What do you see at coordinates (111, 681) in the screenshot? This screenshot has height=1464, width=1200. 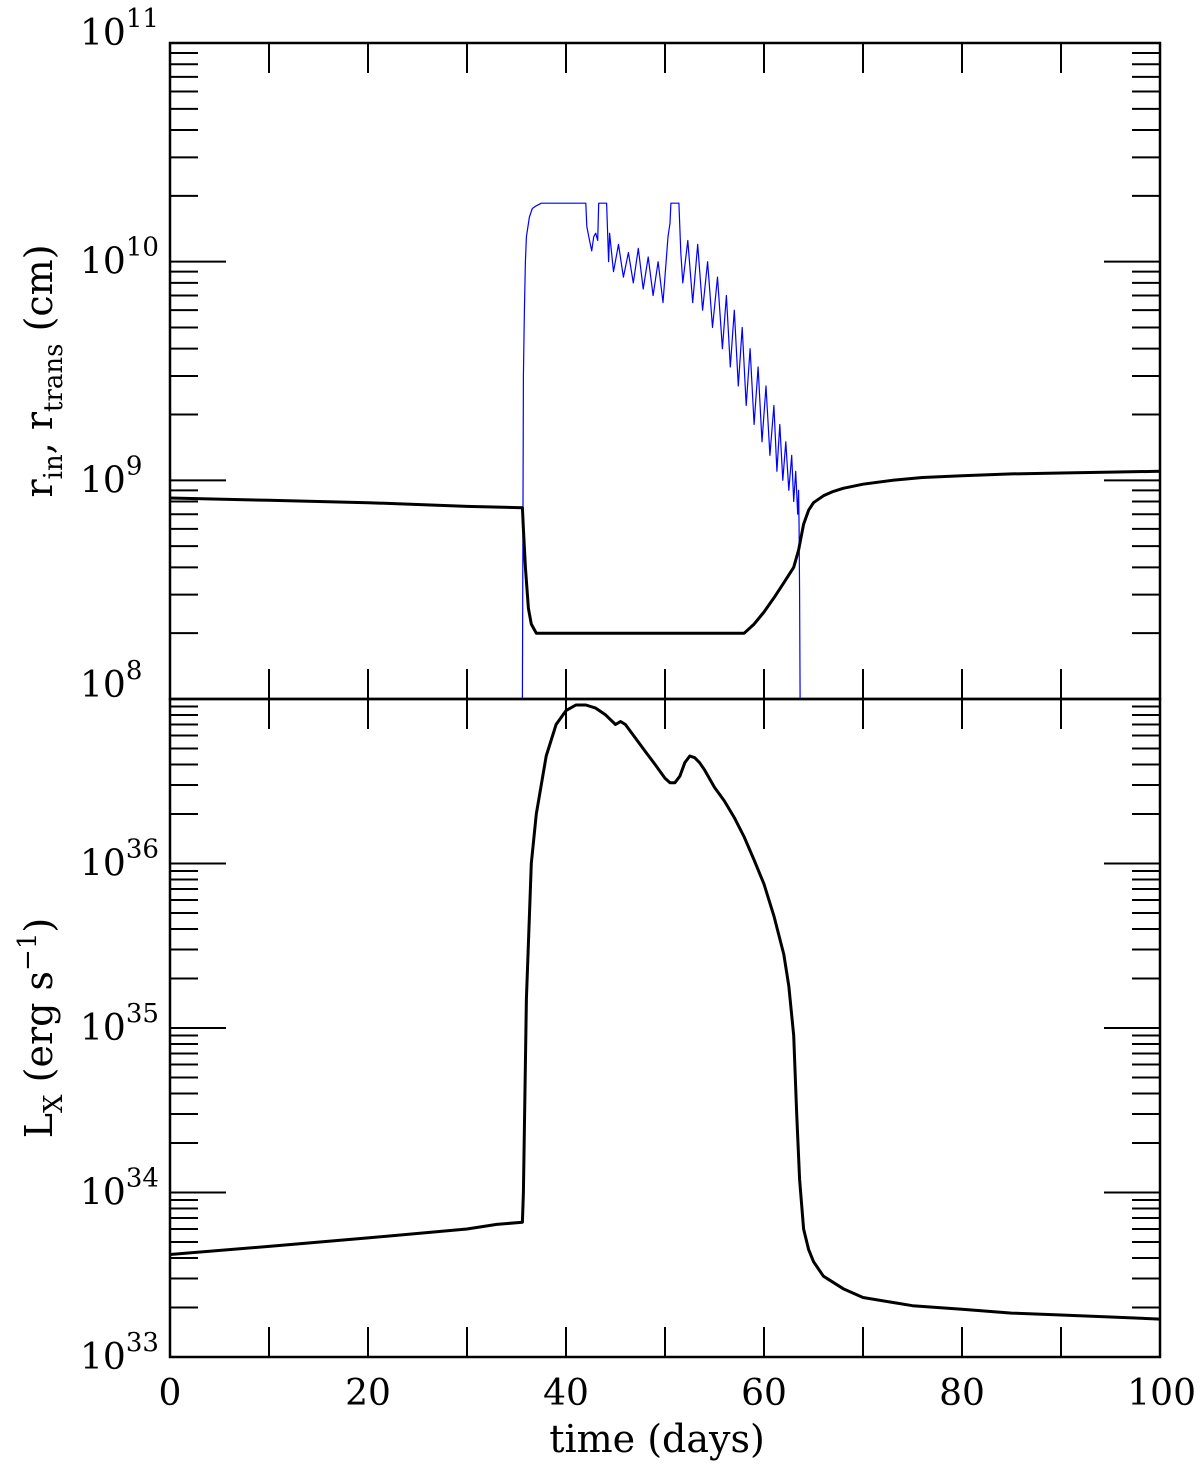 I see `y-tick-label: 10⁸` at bounding box center [111, 681].